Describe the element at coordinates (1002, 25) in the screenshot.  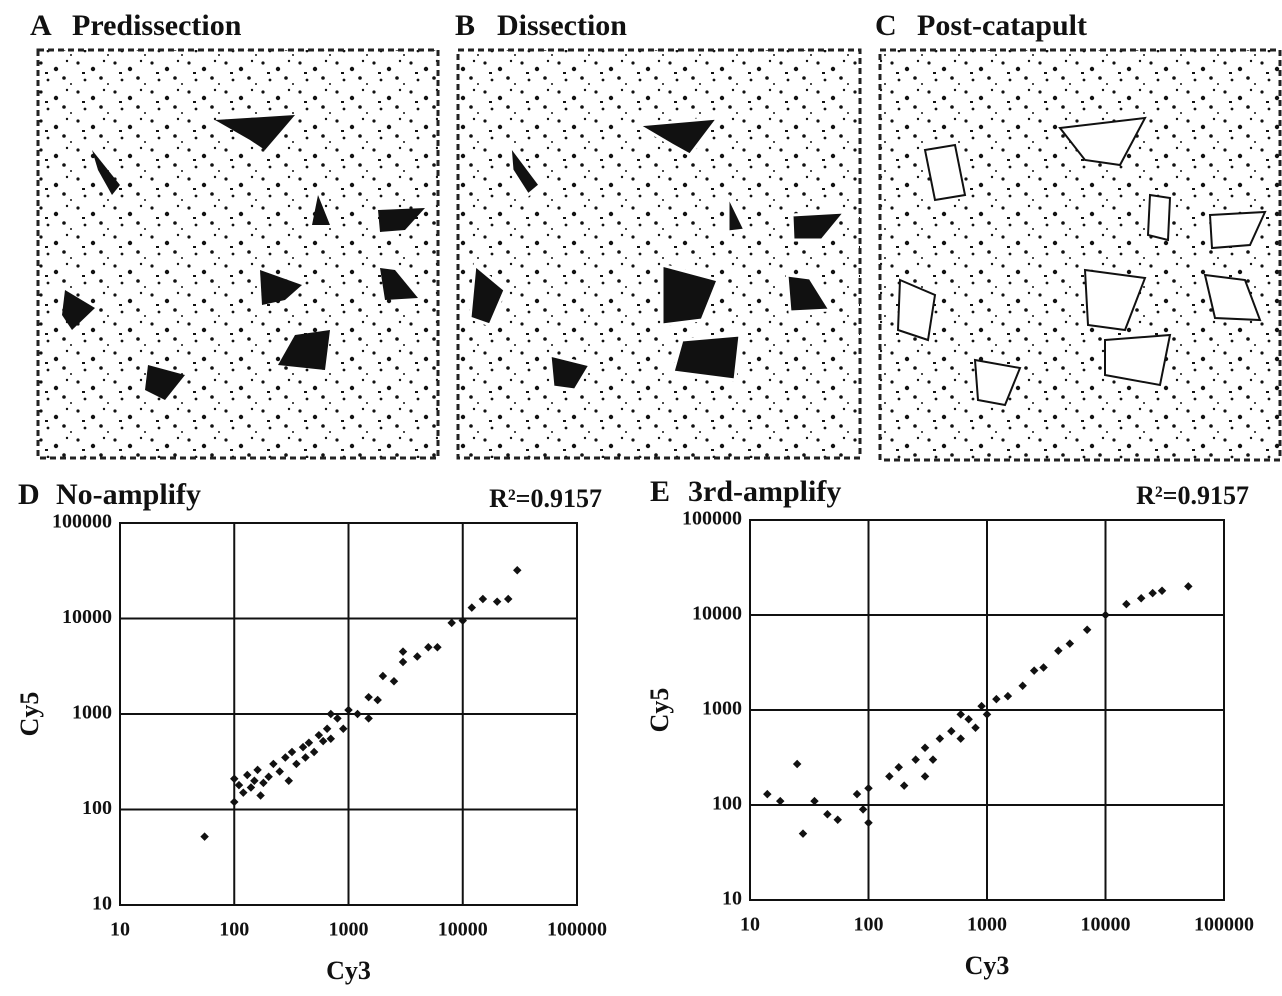
I see `panel-title: Post-catapult` at that location.